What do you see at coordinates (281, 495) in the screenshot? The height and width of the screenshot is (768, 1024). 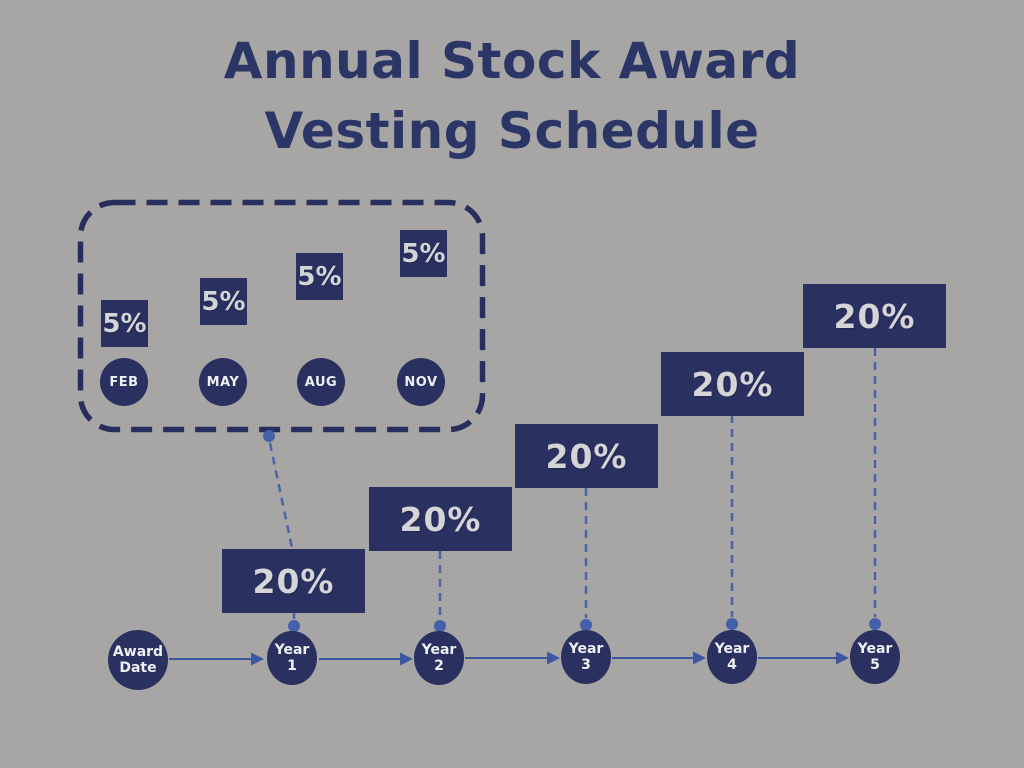 I see `callout-connector-dash` at bounding box center [281, 495].